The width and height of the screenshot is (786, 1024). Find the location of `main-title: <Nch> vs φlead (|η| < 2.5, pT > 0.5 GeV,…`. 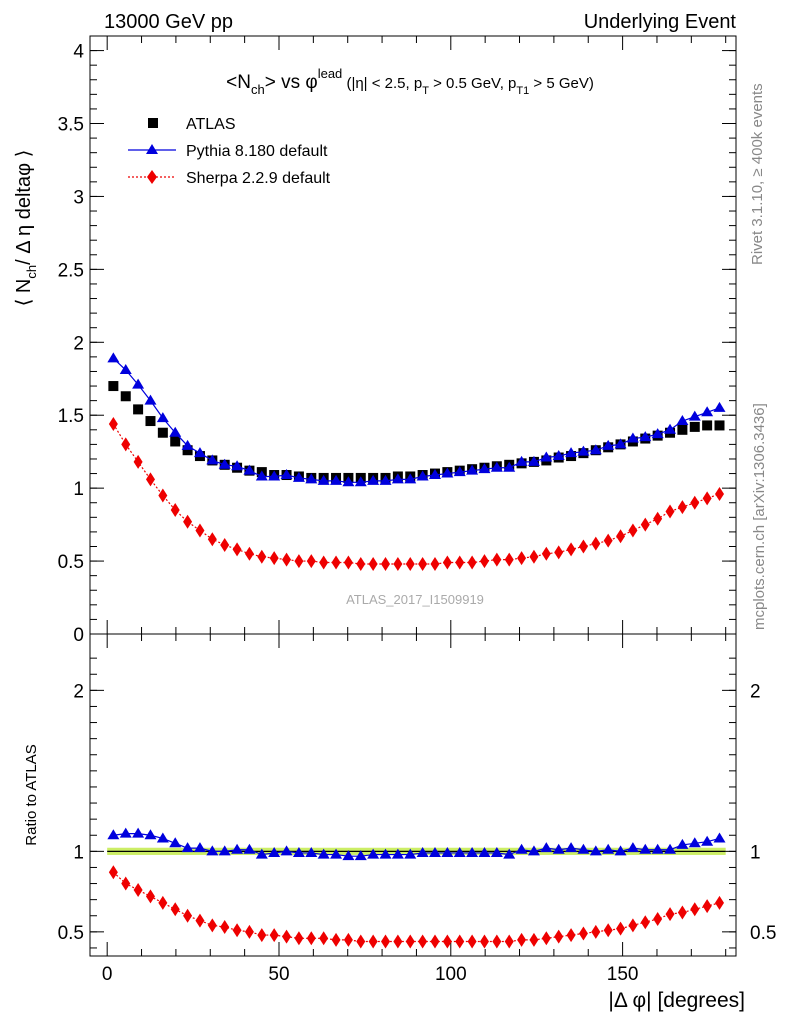

main-title: <Nch> vs φlead (|η| < 2.5, pT > 0.5 GeV,… is located at coordinates (410, 81).